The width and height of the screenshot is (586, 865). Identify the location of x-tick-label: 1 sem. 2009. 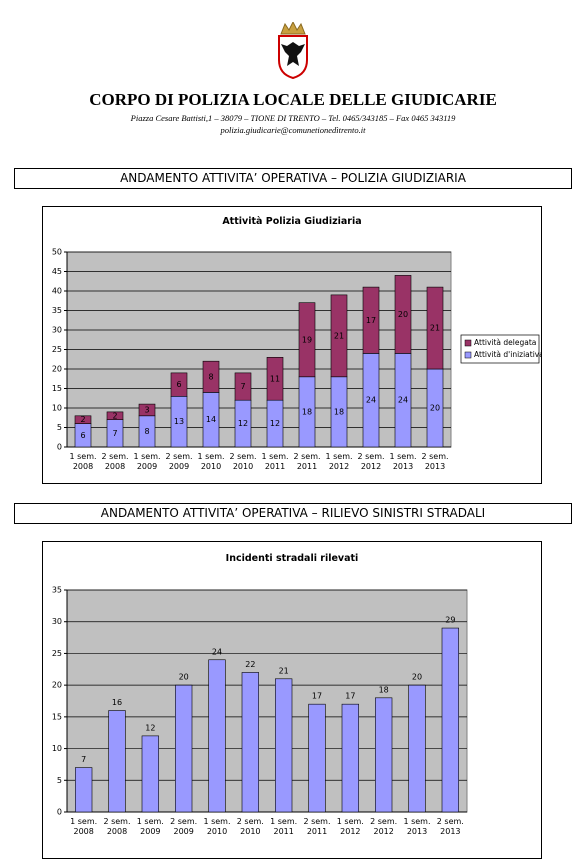
(147, 461).